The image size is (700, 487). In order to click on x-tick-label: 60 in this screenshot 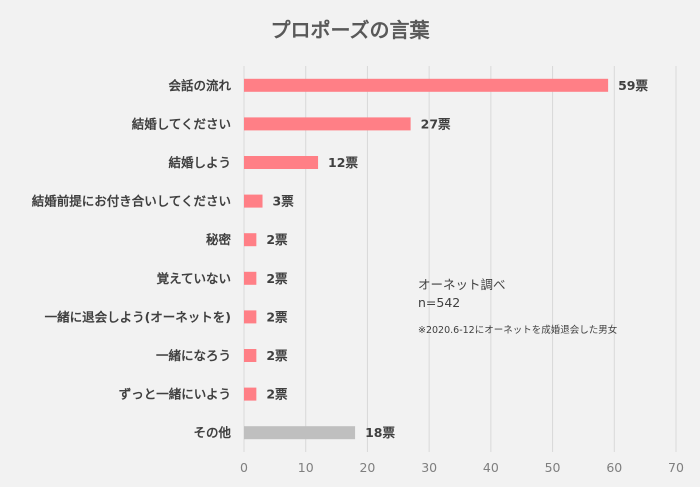, I will do `click(614, 467)`.